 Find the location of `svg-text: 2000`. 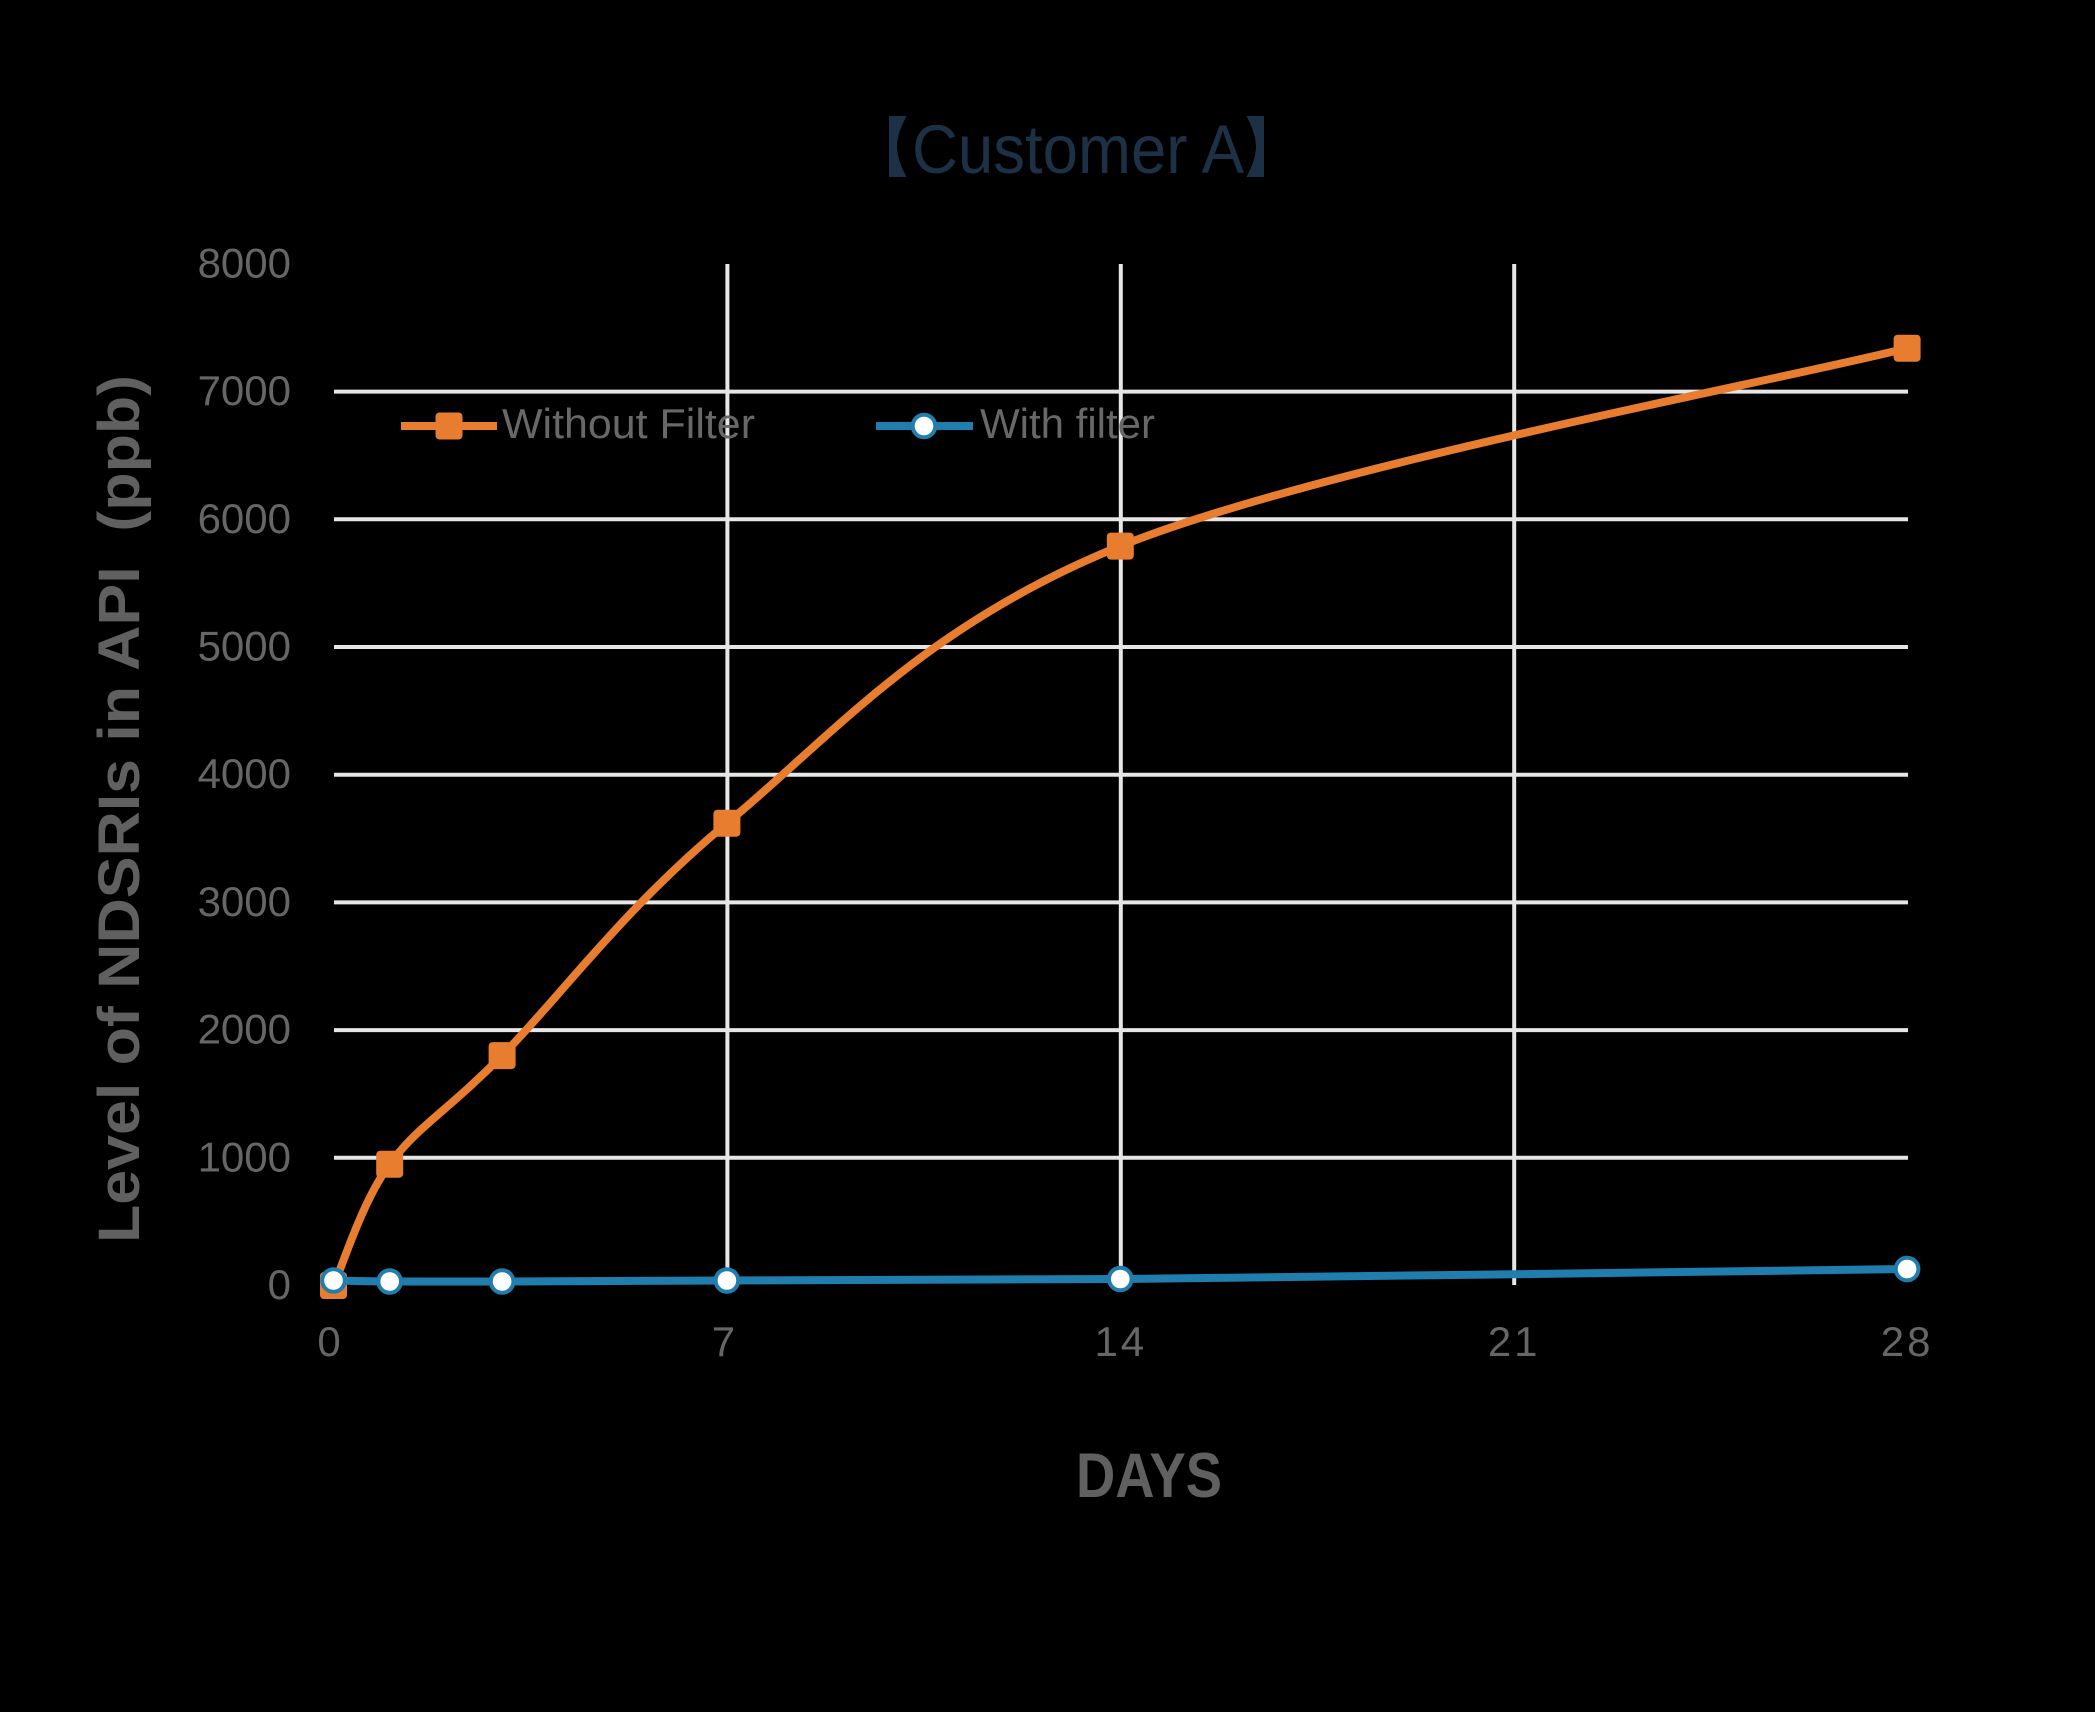

svg-text: 2000 is located at coordinates (244, 1029).